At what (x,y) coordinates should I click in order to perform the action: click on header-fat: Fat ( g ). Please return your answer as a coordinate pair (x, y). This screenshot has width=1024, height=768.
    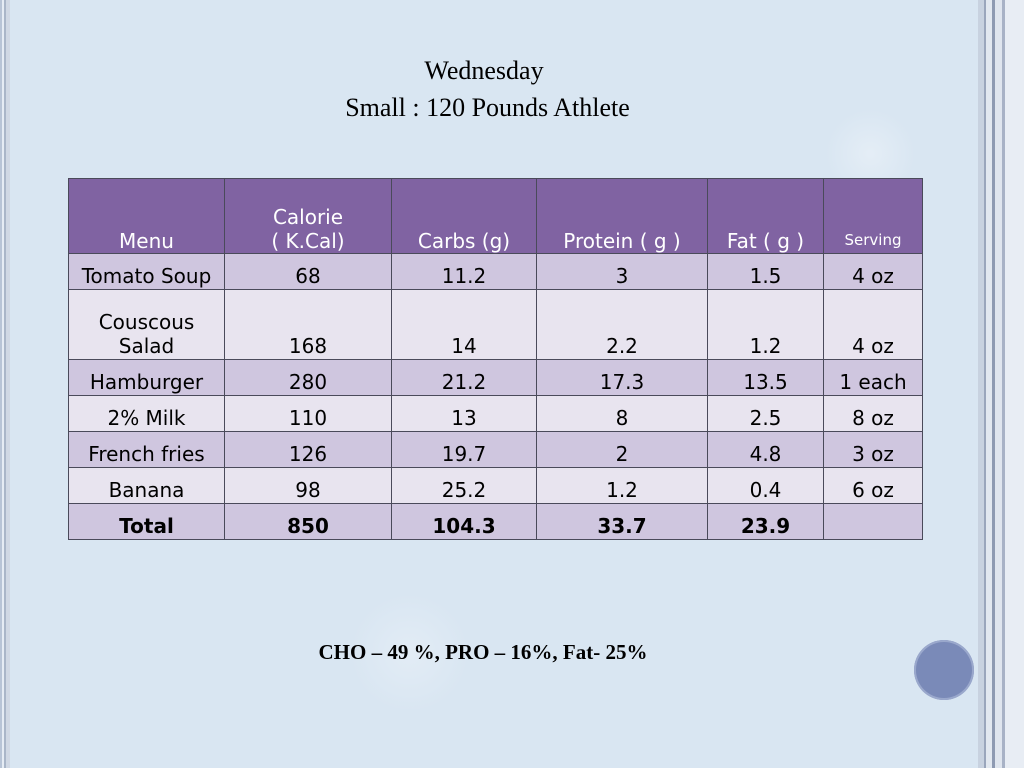
    Looking at the image, I should click on (765, 216).